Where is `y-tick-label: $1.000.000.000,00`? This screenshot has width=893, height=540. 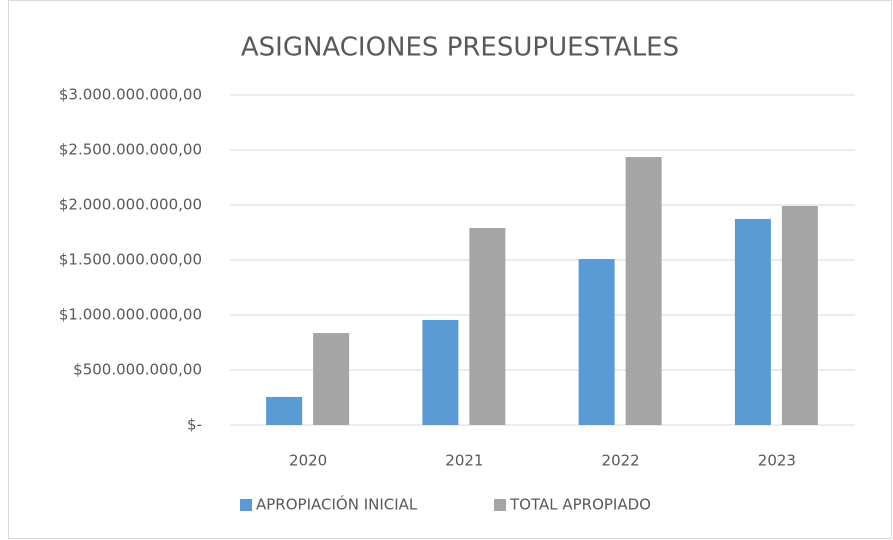
y-tick-label: $1.000.000.000,00 is located at coordinates (130, 315).